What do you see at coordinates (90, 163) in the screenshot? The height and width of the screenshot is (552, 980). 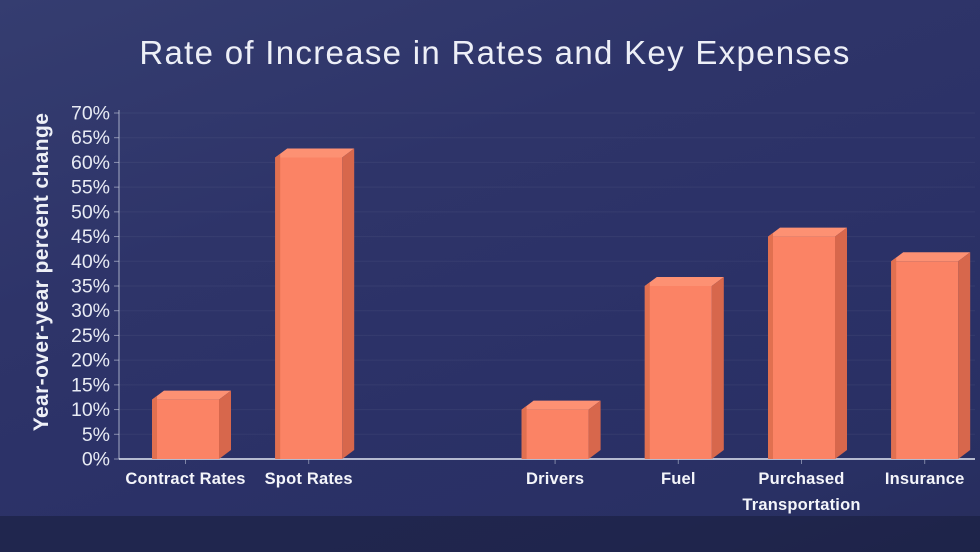 I see `y-tick-label: 60%` at bounding box center [90, 163].